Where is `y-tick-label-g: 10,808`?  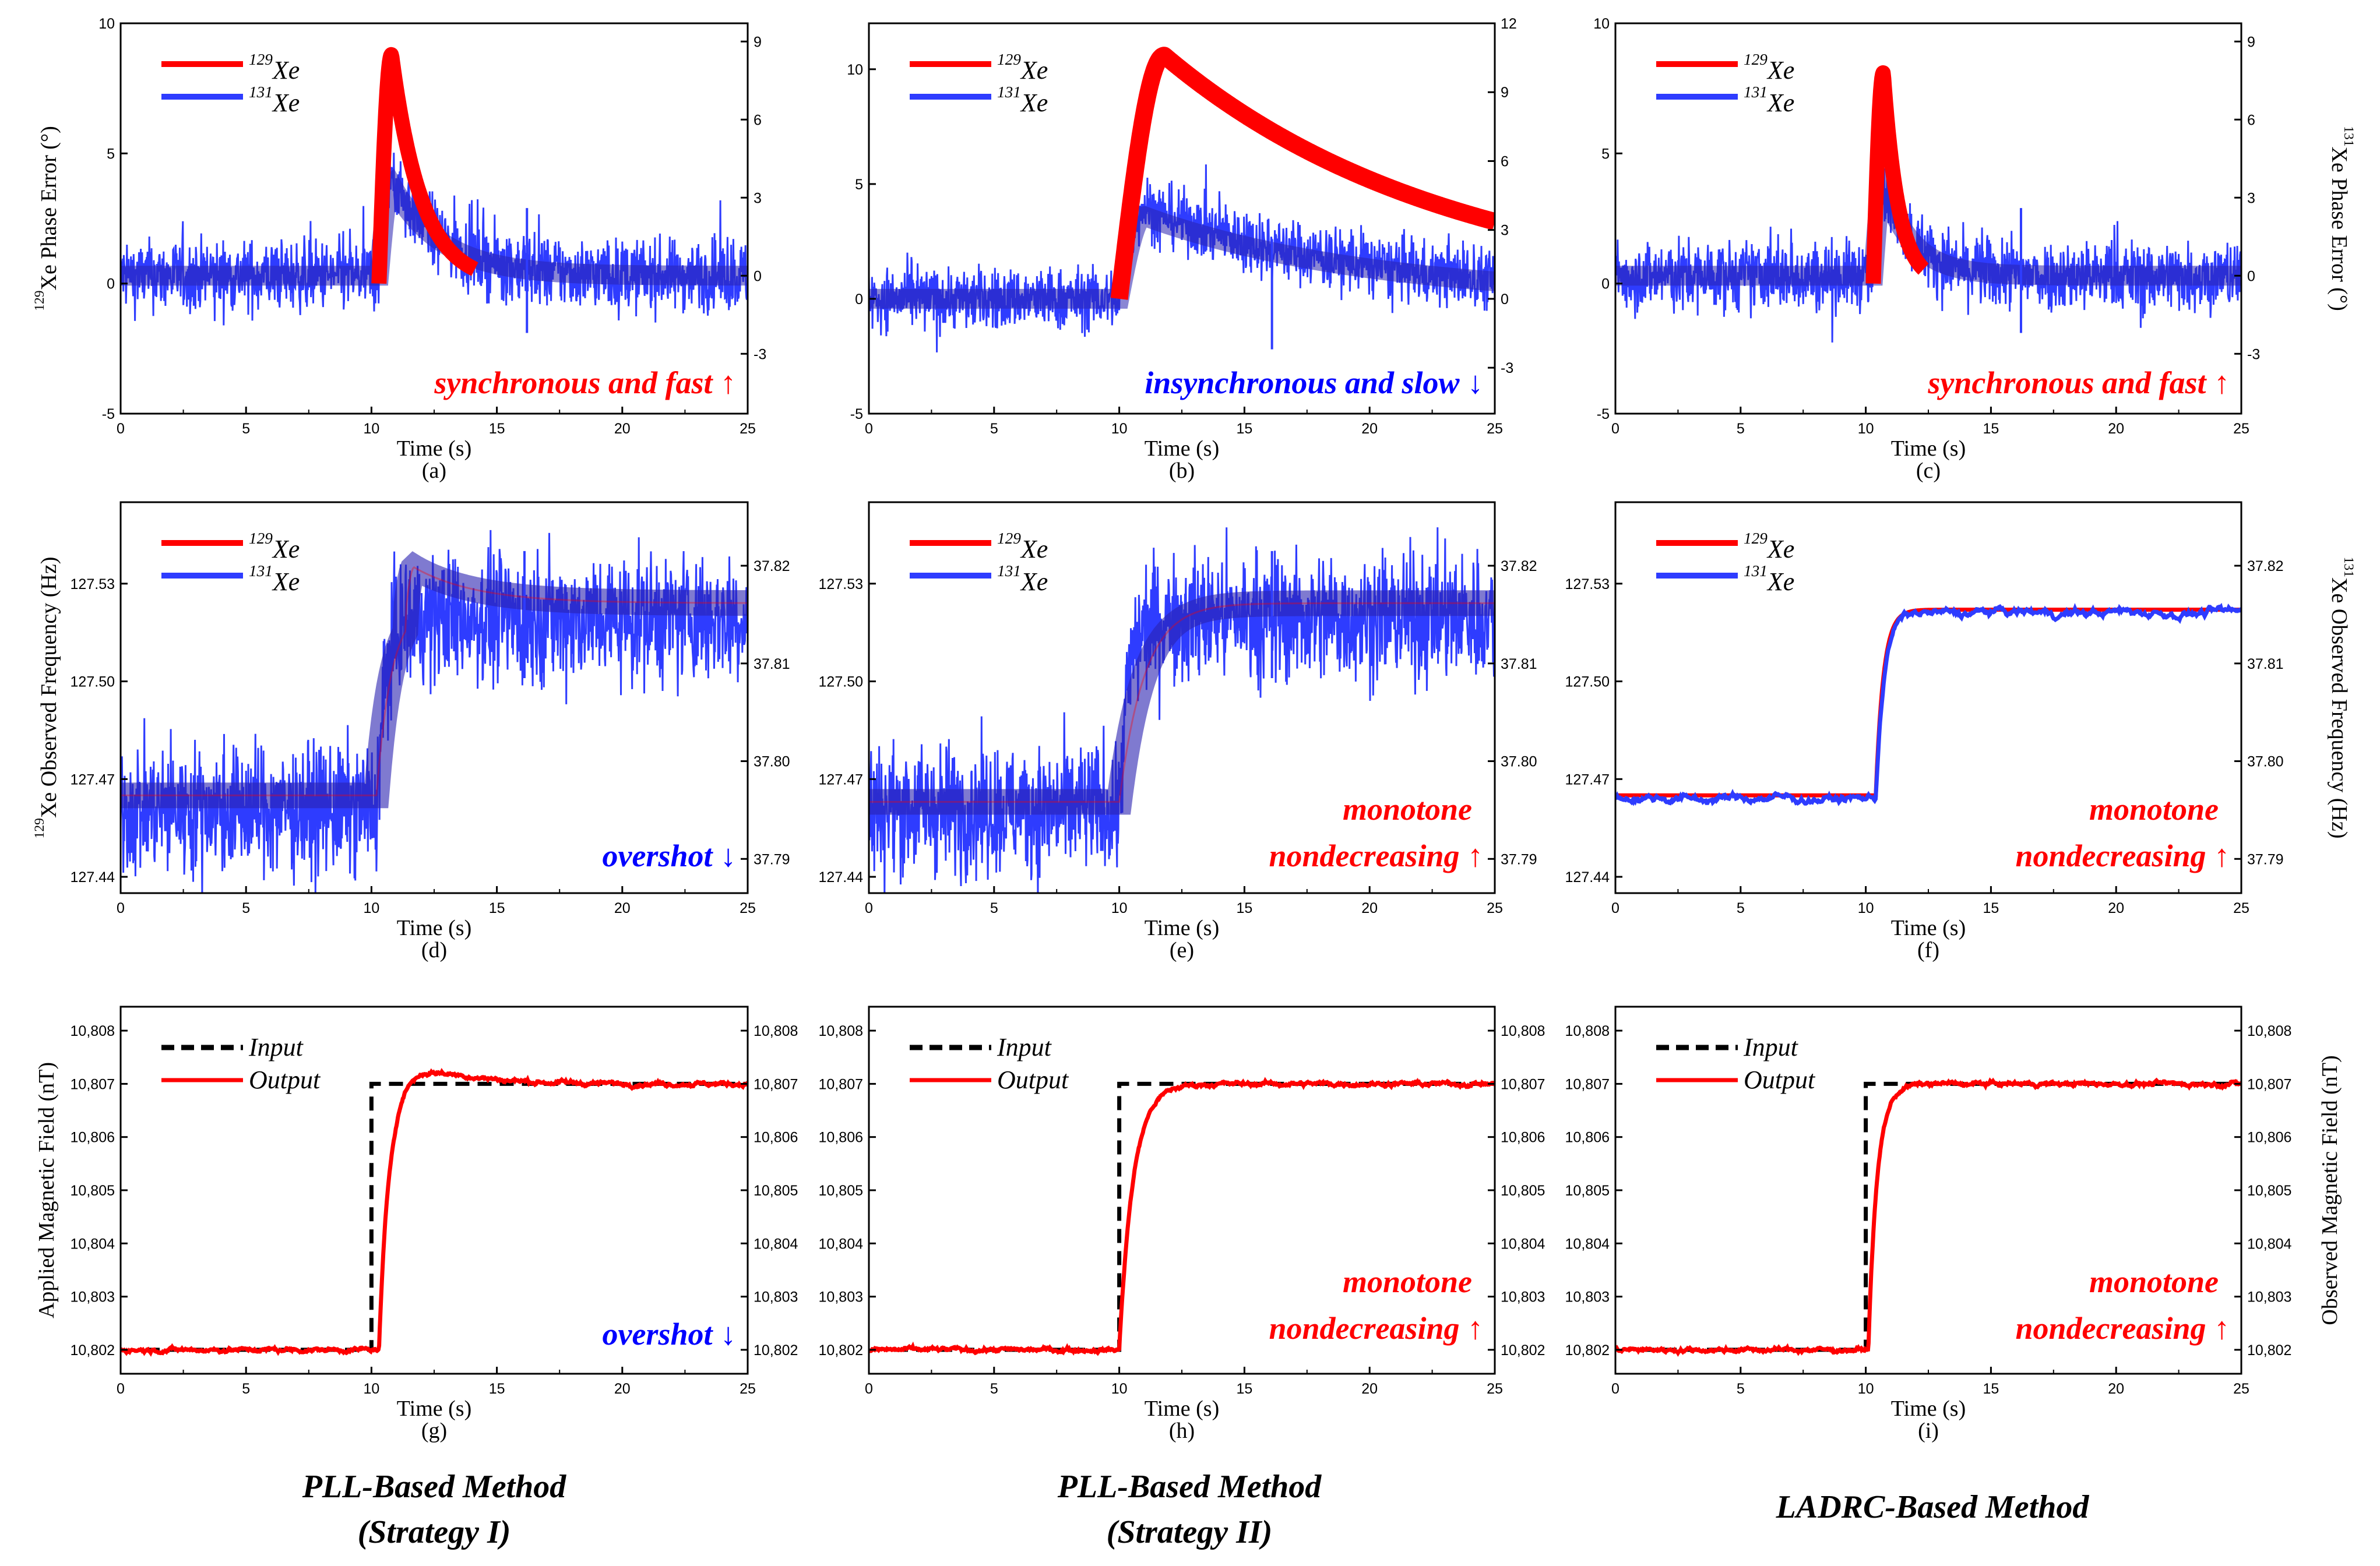
y-tick-label-g: 10,808 is located at coordinates (93, 1031).